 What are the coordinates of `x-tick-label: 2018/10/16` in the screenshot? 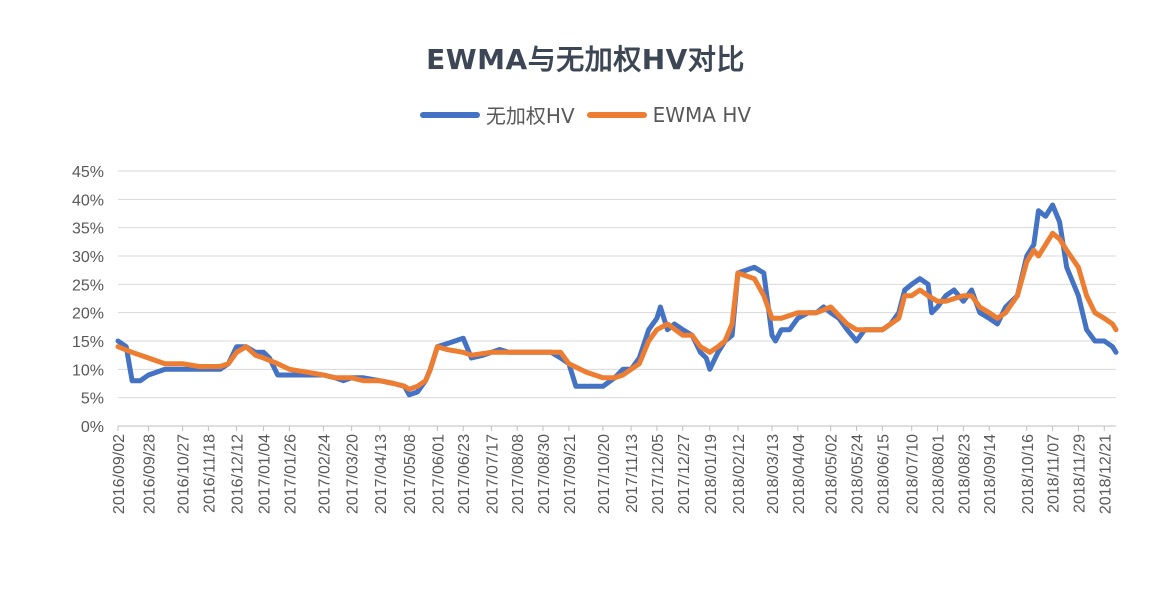 It's located at (1028, 474).